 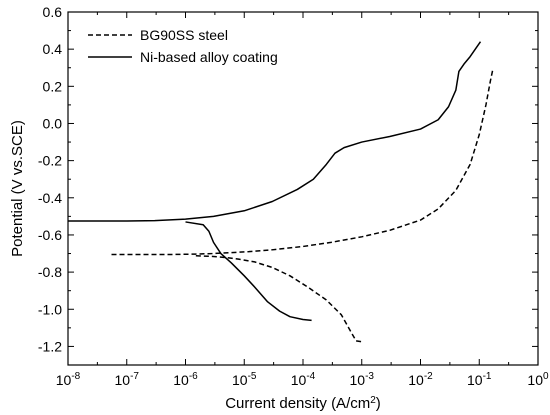 What do you see at coordinates (50, 161) in the screenshot?
I see `y-tick-label: -0.2` at bounding box center [50, 161].